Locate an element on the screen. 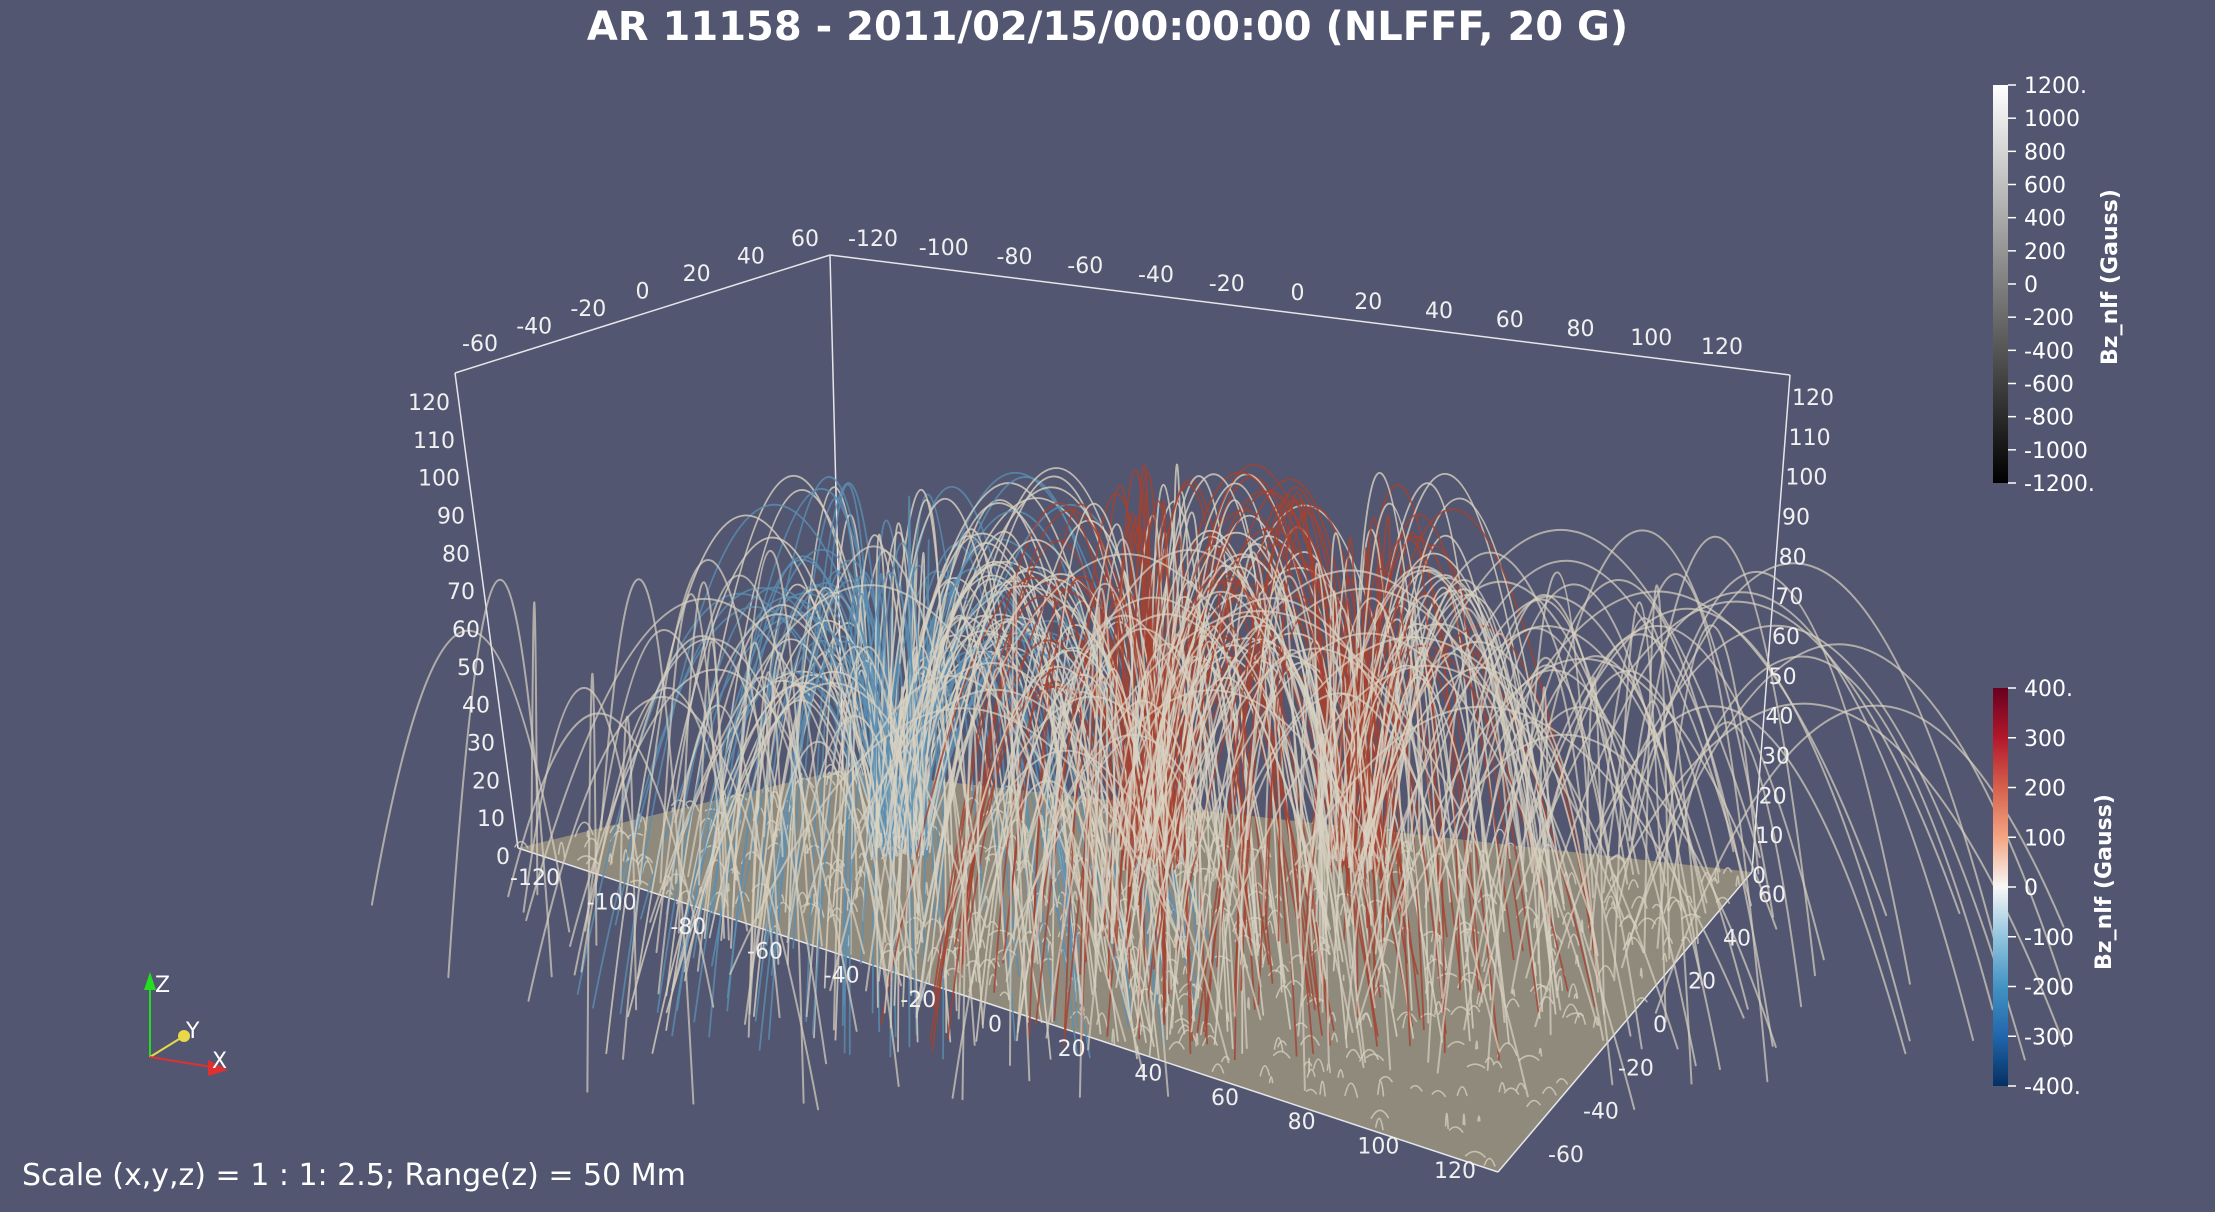 The height and width of the screenshot is (1212, 2215). colorbar-bottom-tick-label: 0 is located at coordinates (2031, 888).